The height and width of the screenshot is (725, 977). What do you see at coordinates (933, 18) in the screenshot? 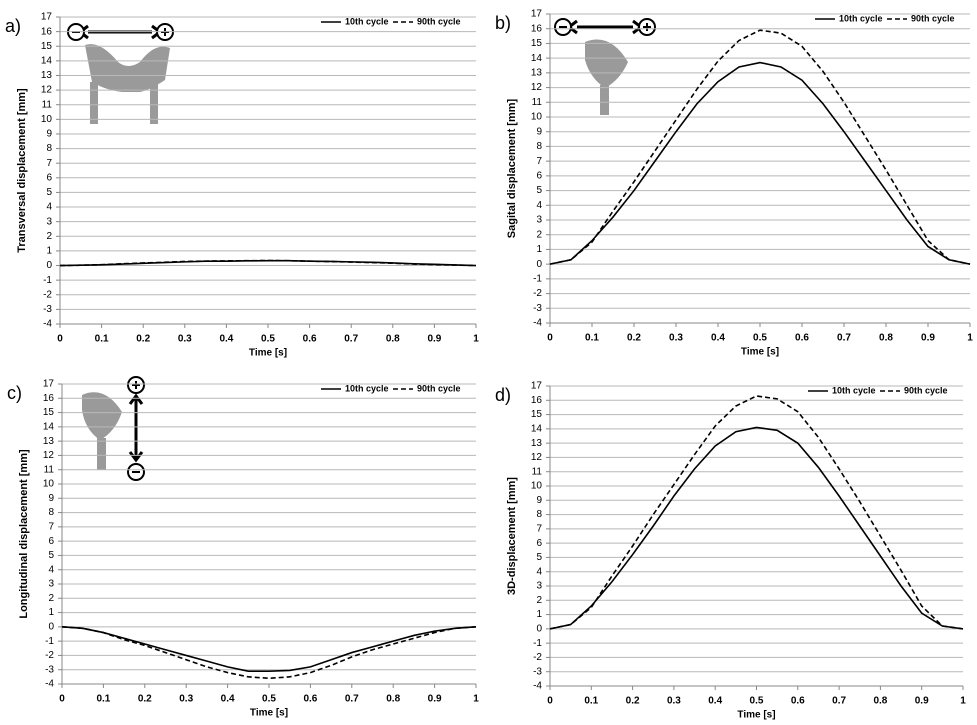
I see `legend-label: 90th cycle` at bounding box center [933, 18].